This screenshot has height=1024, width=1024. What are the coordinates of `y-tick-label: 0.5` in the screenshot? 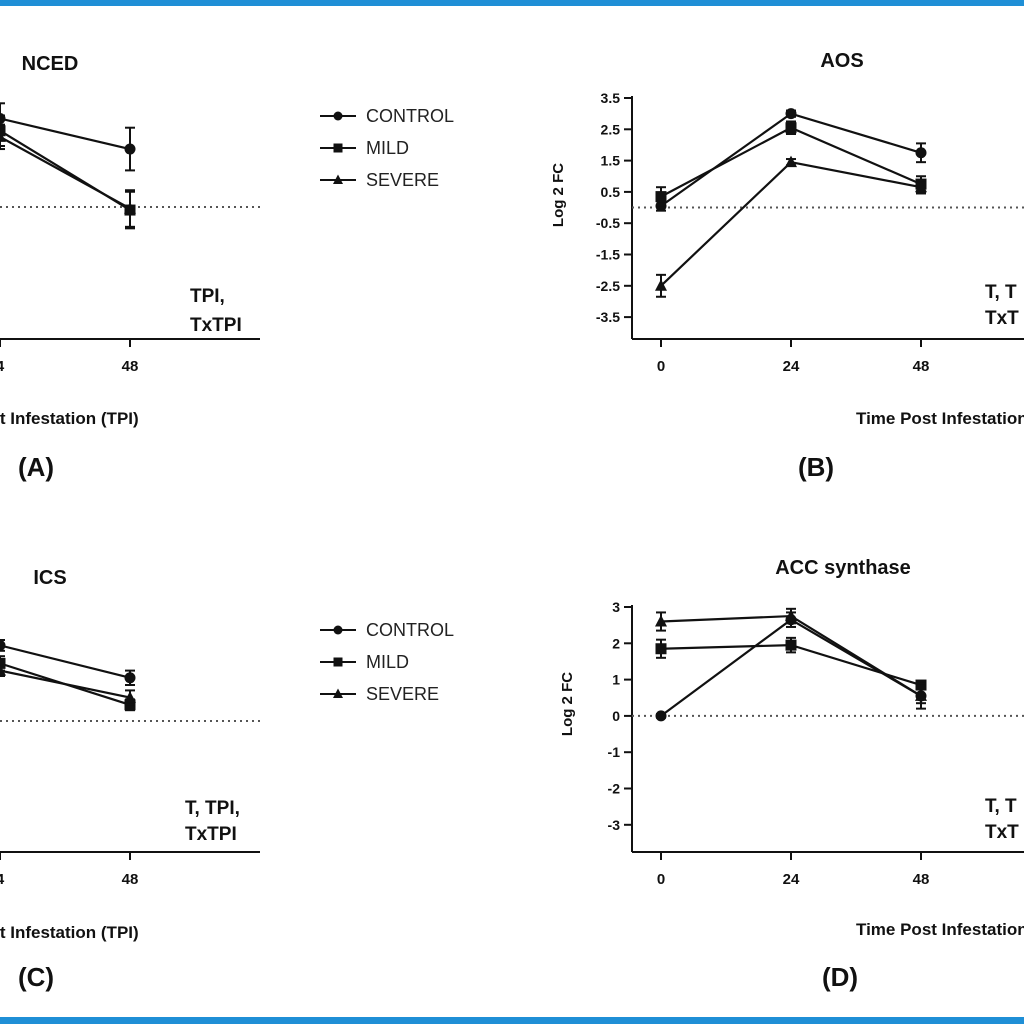 It's located at (611, 192).